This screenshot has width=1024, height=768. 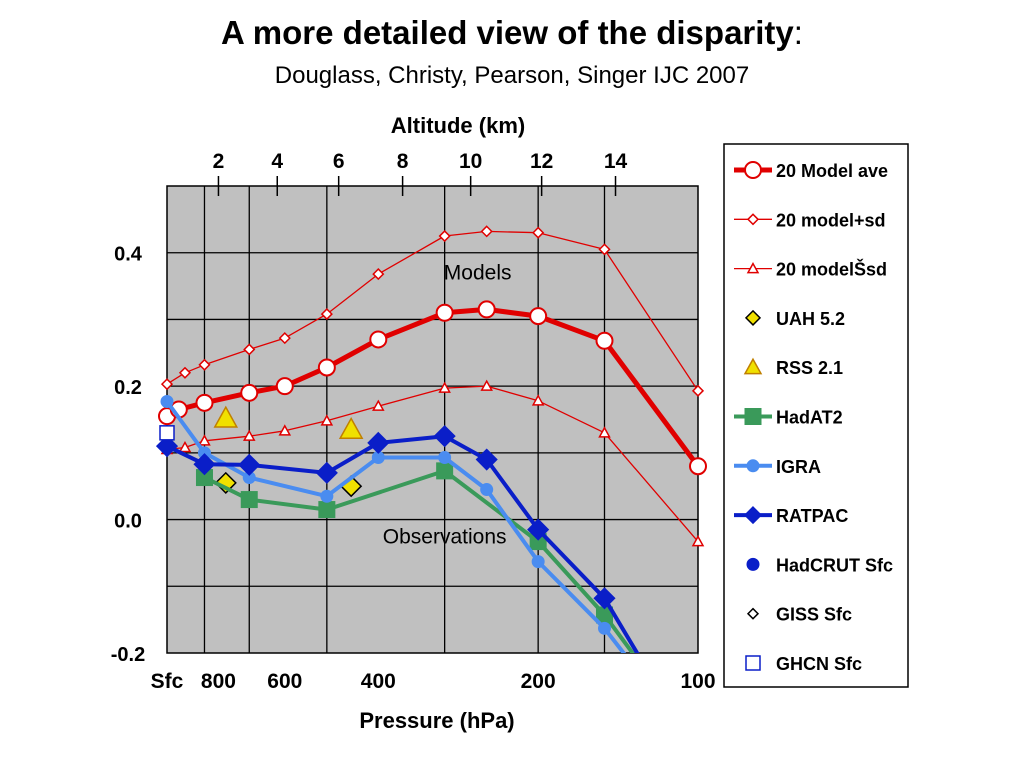 What do you see at coordinates (810, 319) in the screenshot?
I see `legend-label-uah-5-2: UAH 5.2` at bounding box center [810, 319].